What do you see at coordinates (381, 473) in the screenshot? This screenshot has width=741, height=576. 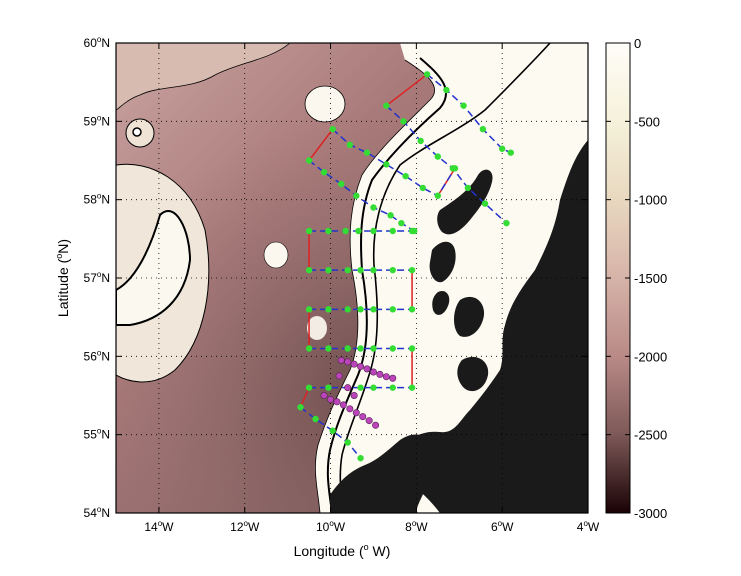 I see `ireland-north` at bounding box center [381, 473].